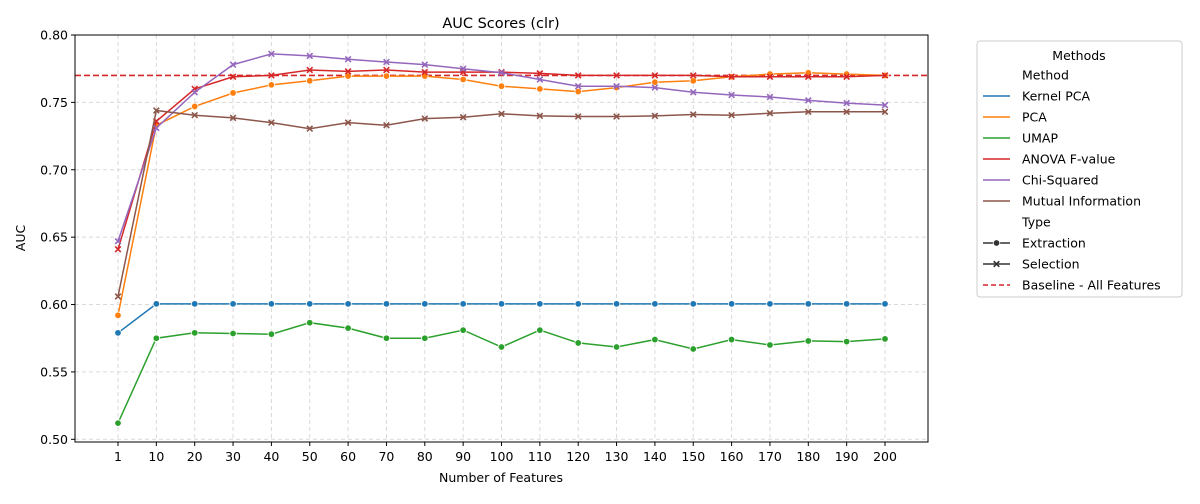 The width and height of the screenshot is (1200, 504). Describe the element at coordinates (1060, 180) in the screenshot. I see `legend-entry: Chi-Squared` at that location.